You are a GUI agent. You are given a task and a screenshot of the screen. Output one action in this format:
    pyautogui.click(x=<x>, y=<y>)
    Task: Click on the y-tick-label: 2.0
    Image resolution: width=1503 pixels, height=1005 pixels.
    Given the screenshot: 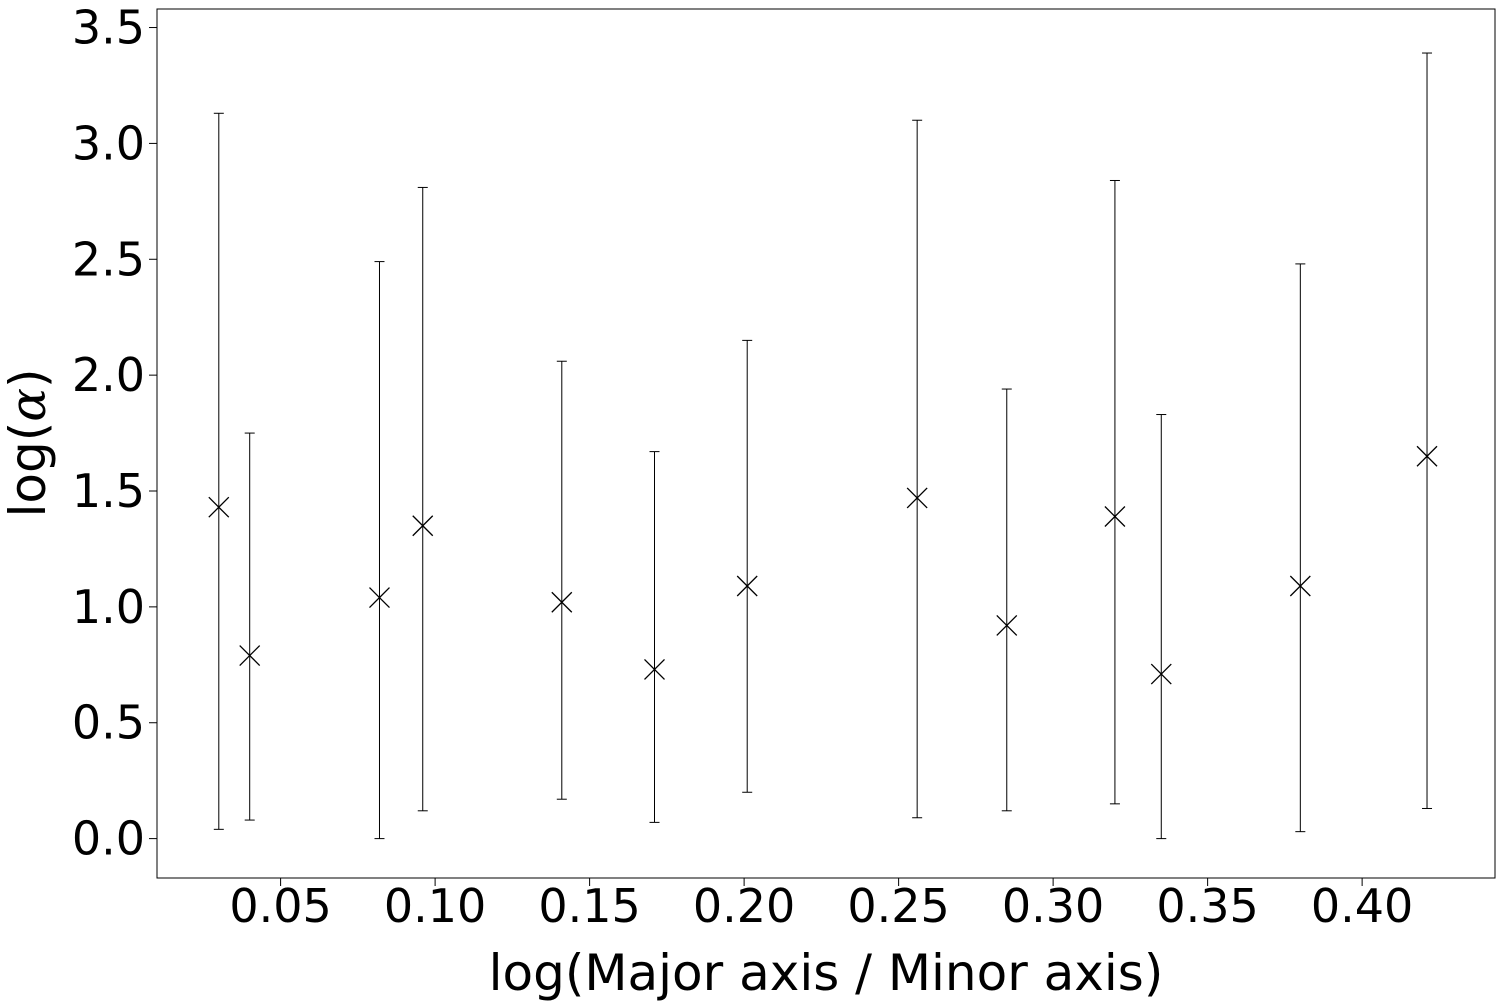 What is the action you would take?
    pyautogui.click(x=108, y=375)
    